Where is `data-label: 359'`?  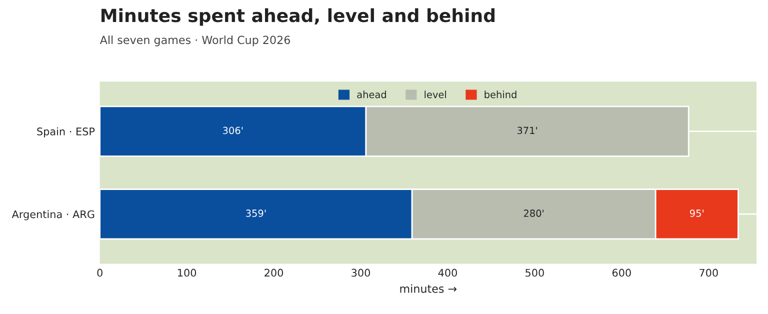 data-label: 359' is located at coordinates (256, 213).